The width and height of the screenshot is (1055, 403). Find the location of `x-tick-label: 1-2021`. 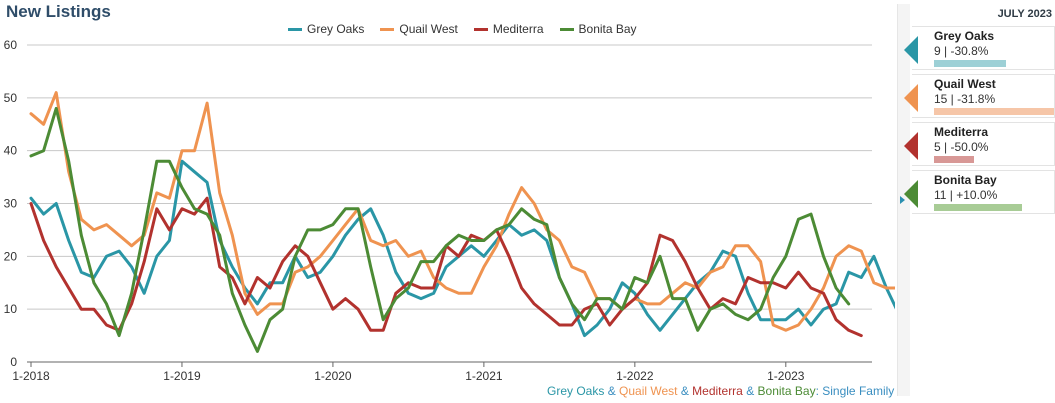

x-tick-label: 1-2021 is located at coordinates (484, 376).